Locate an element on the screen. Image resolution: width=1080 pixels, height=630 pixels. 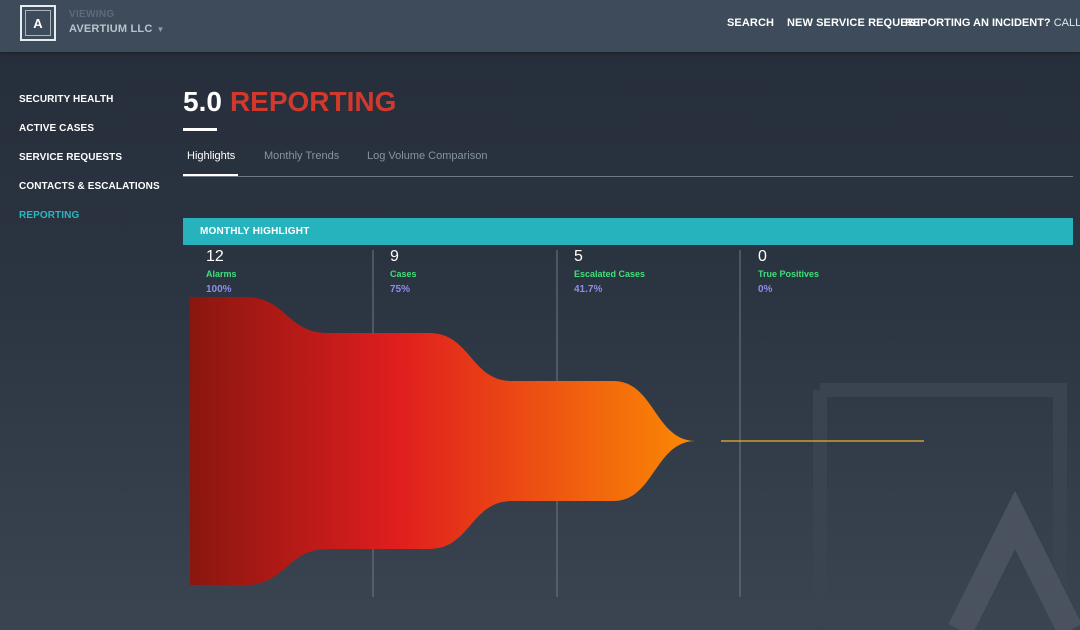
page-title-word: REPORTING is located at coordinates (313, 101).